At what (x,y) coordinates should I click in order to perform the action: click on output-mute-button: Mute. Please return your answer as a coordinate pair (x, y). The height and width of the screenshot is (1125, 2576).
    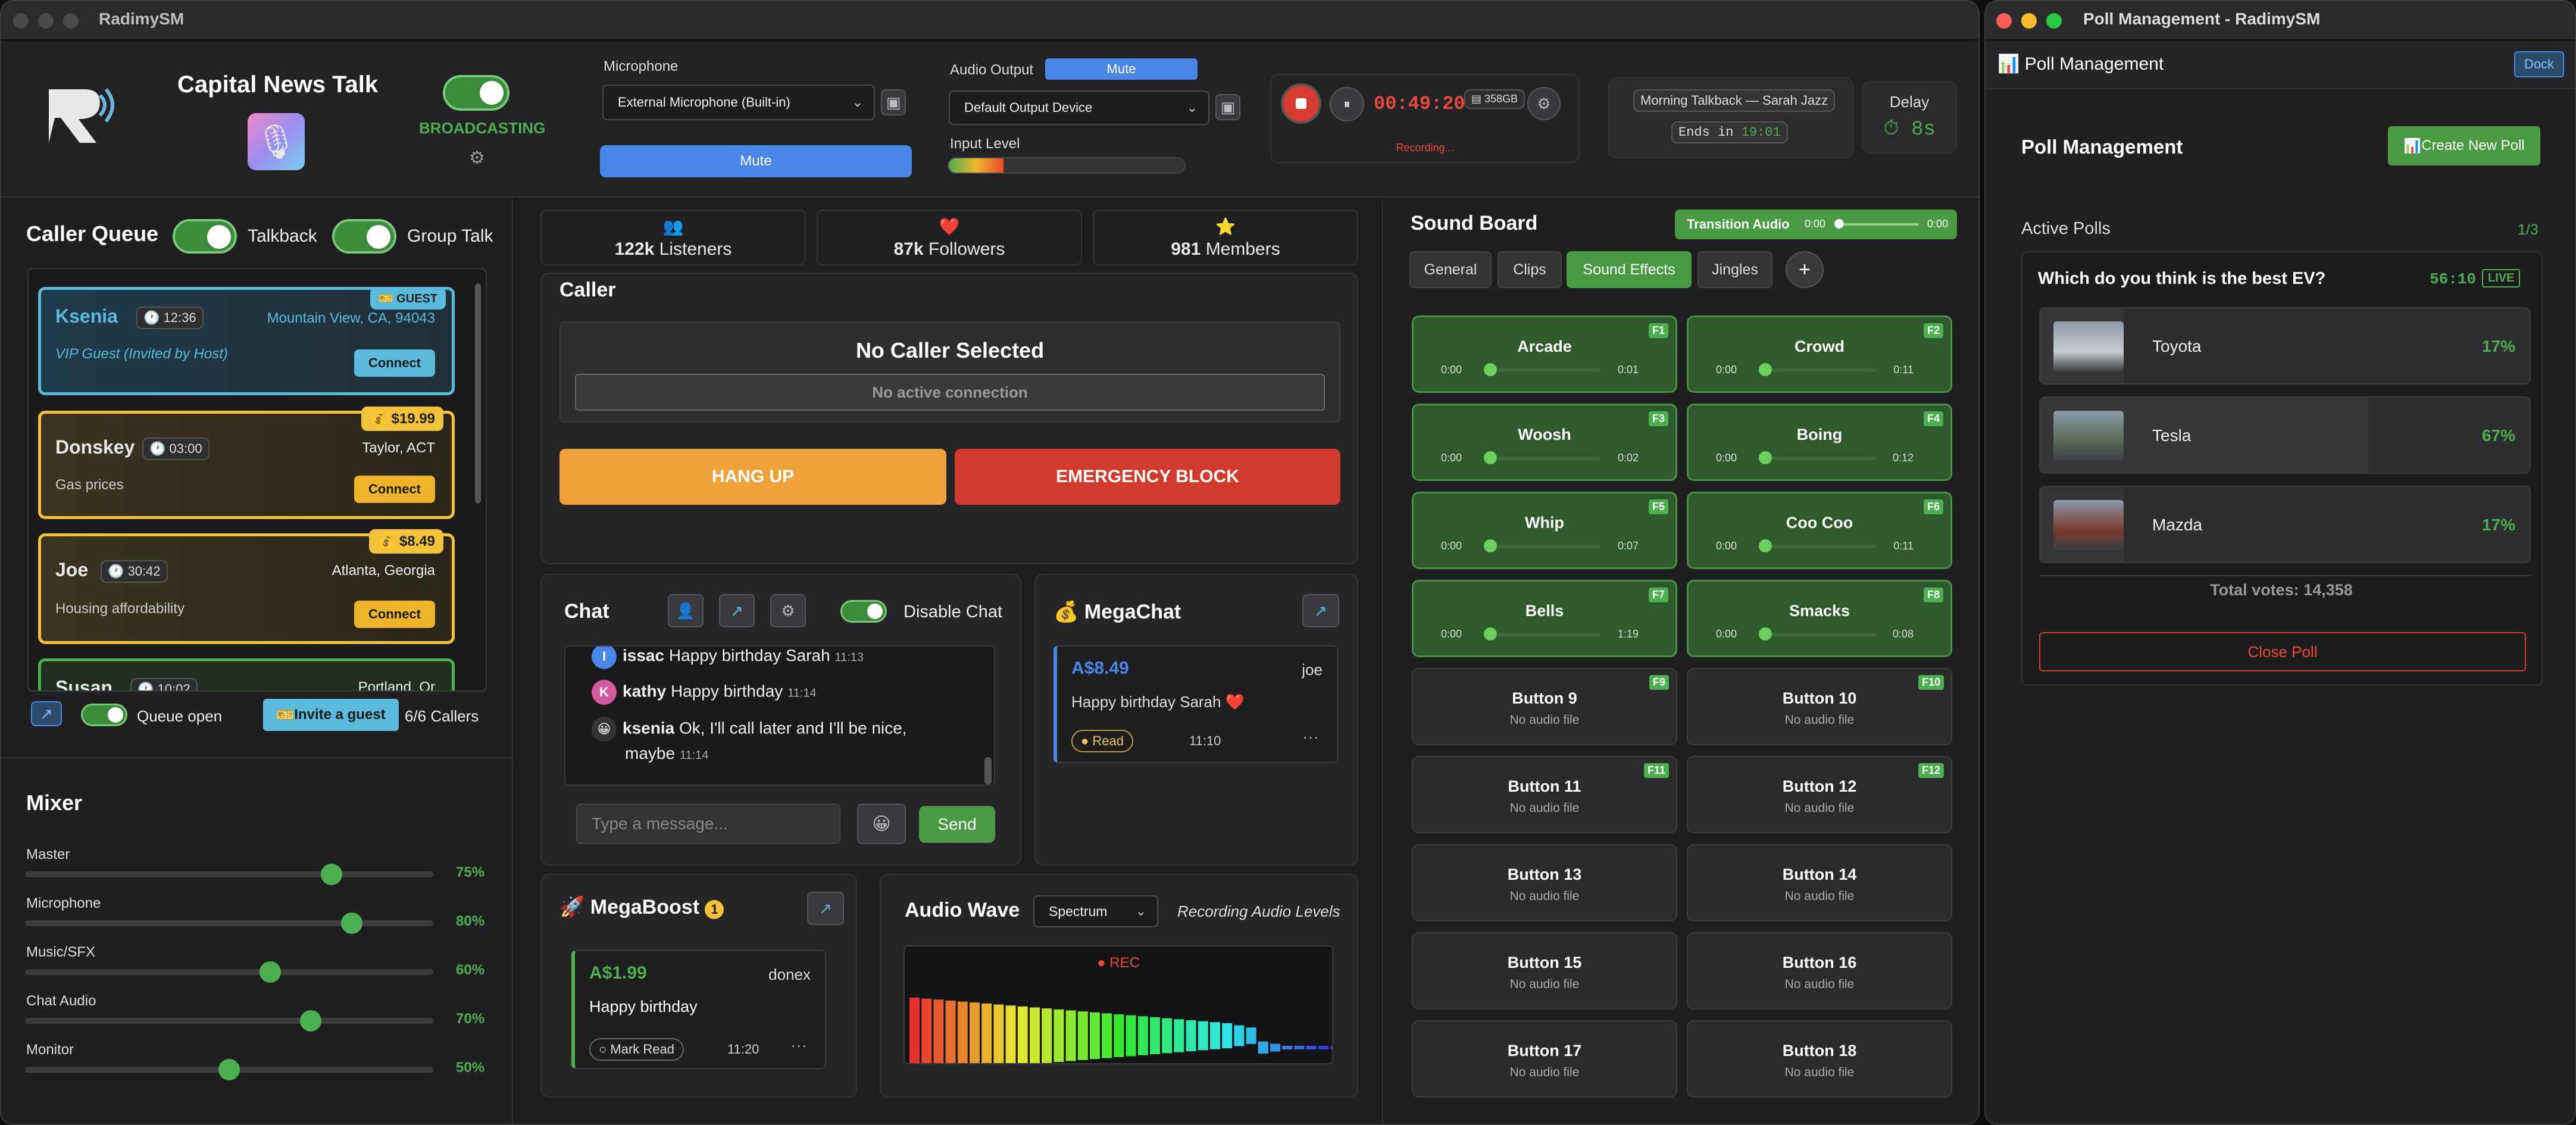
    Looking at the image, I should click on (1121, 69).